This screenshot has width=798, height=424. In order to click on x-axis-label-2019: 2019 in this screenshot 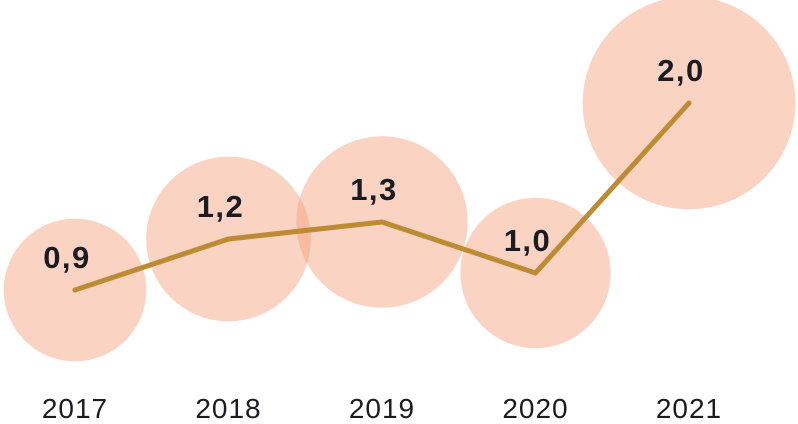, I will do `click(382, 408)`.